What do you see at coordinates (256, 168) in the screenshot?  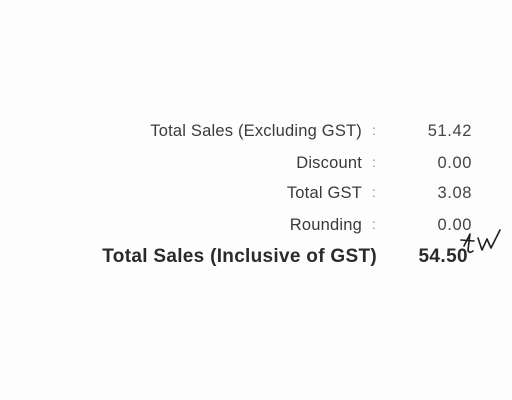 I see `row-discount: Discount : 0.00` at bounding box center [256, 168].